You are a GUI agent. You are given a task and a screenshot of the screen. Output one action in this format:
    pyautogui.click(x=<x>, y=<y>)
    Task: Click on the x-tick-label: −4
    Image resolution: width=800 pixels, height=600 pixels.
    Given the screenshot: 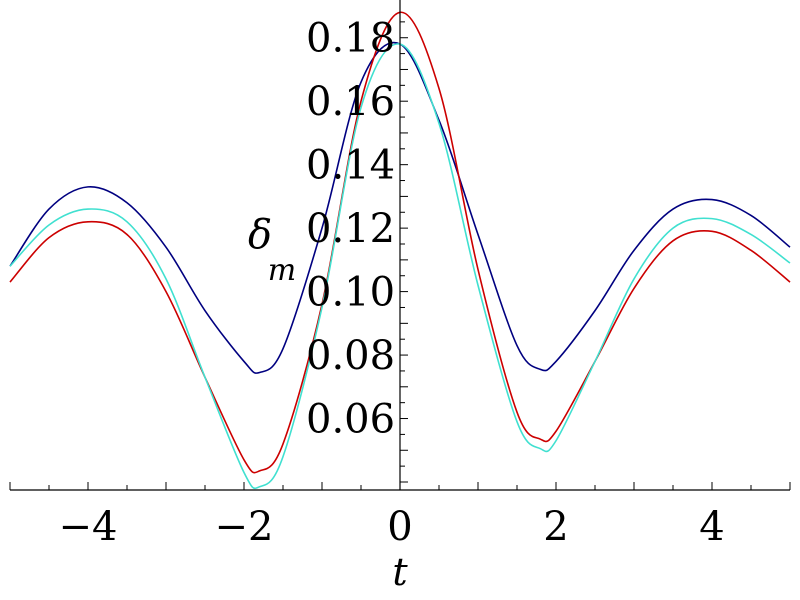 What is the action you would take?
    pyautogui.click(x=88, y=527)
    